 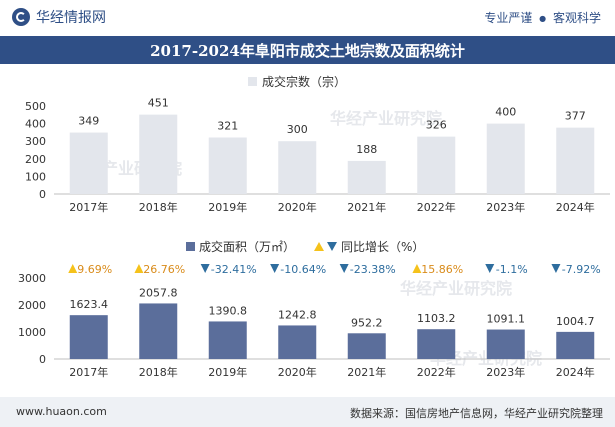 I want to click on y-tick-label: 300, so click(x=35, y=141).